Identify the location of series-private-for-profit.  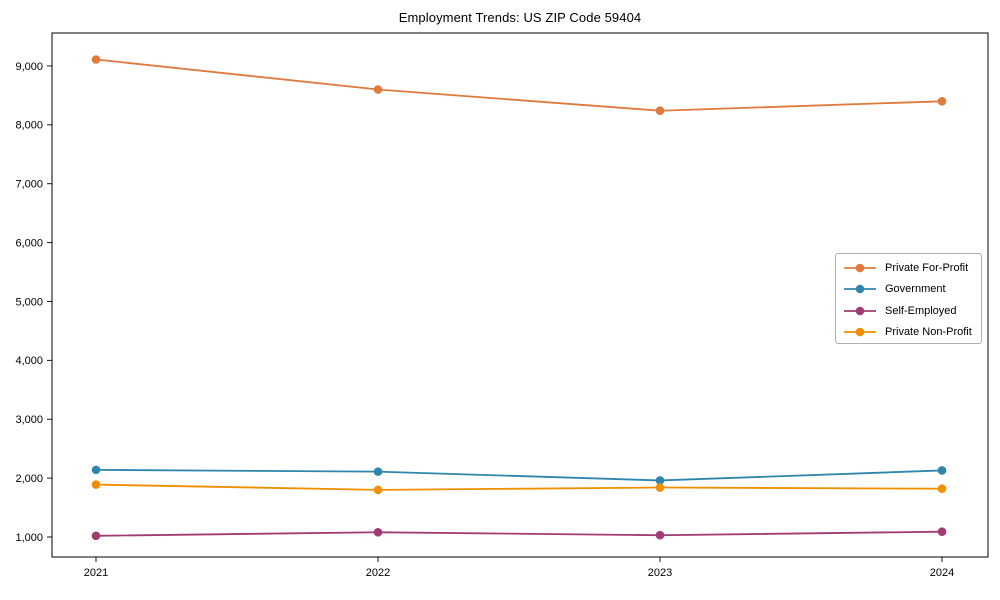
(519, 85).